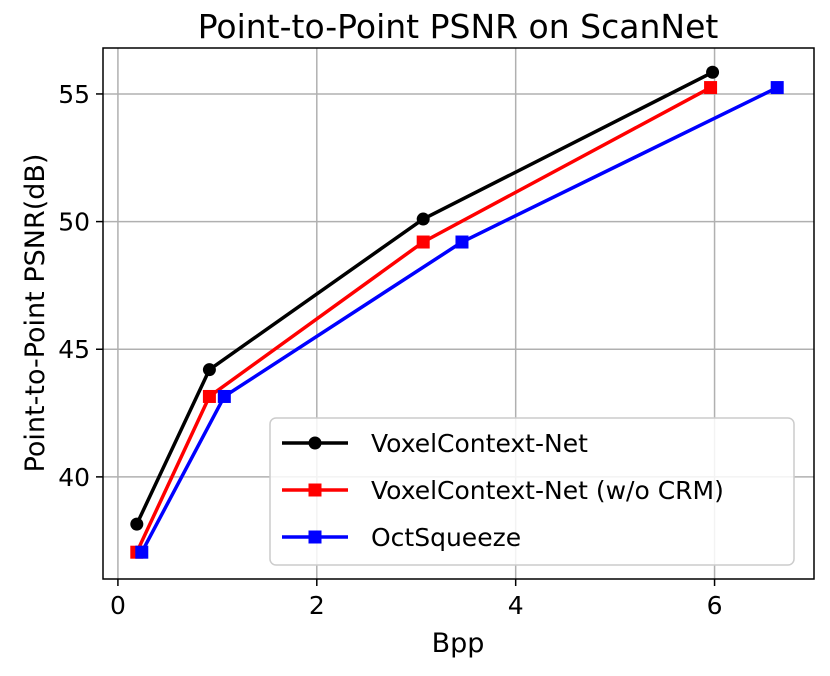  I want to click on x-tick-label: 0, so click(118, 605).